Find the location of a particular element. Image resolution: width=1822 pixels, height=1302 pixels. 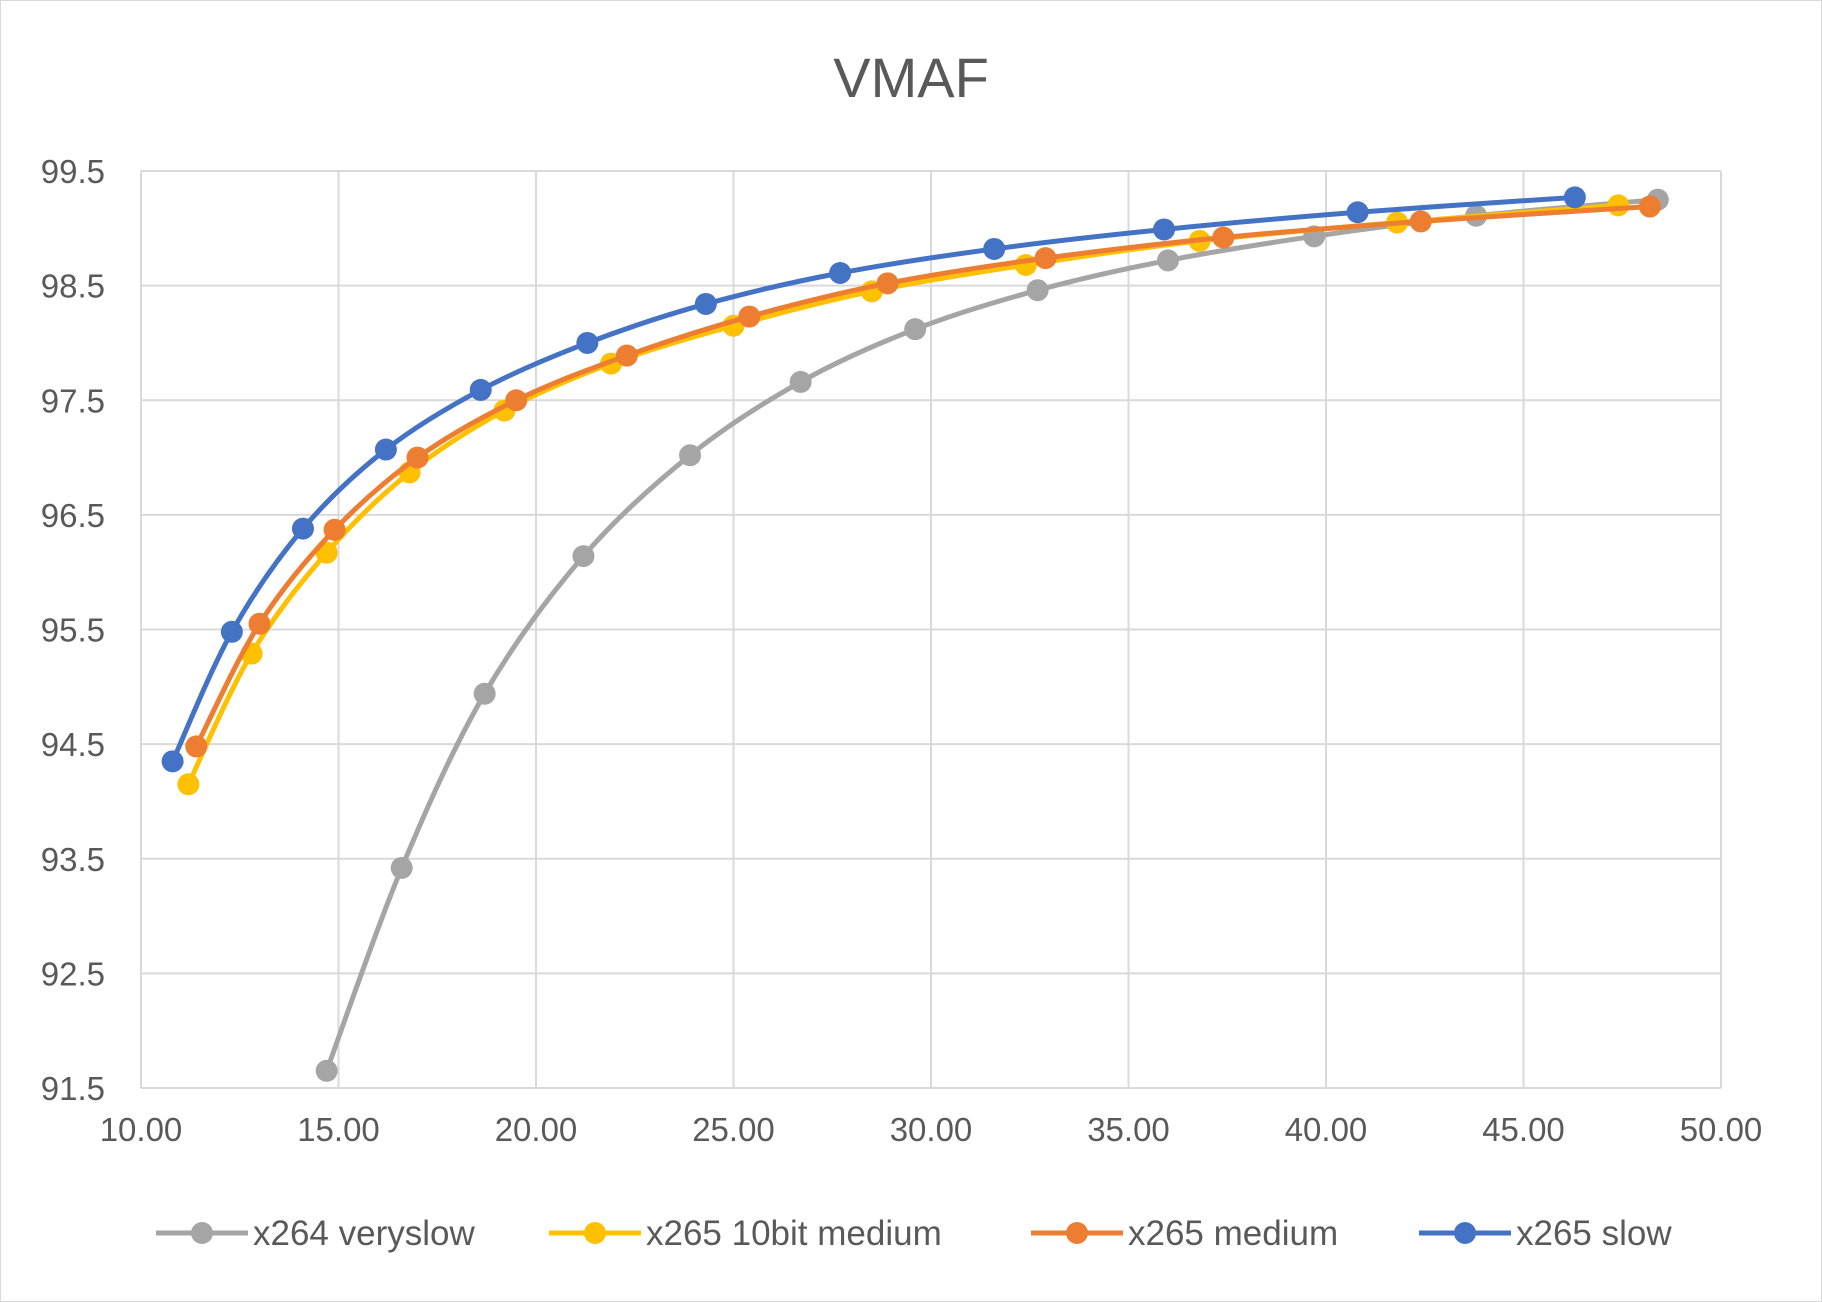

y-tick-label: 98.5 is located at coordinates (73, 286).